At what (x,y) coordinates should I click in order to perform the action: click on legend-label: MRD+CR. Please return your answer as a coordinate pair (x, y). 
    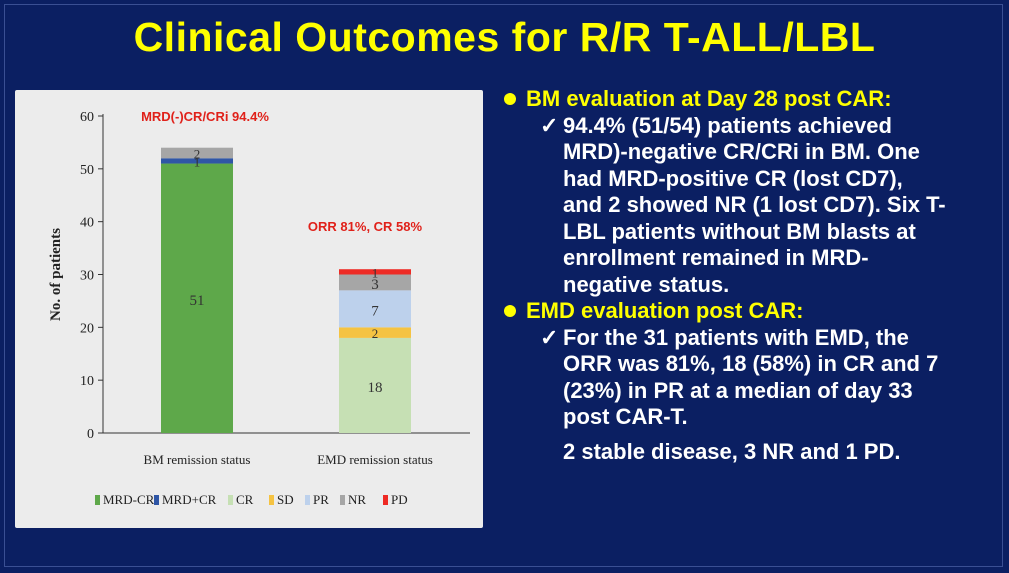
    Looking at the image, I should click on (189, 499).